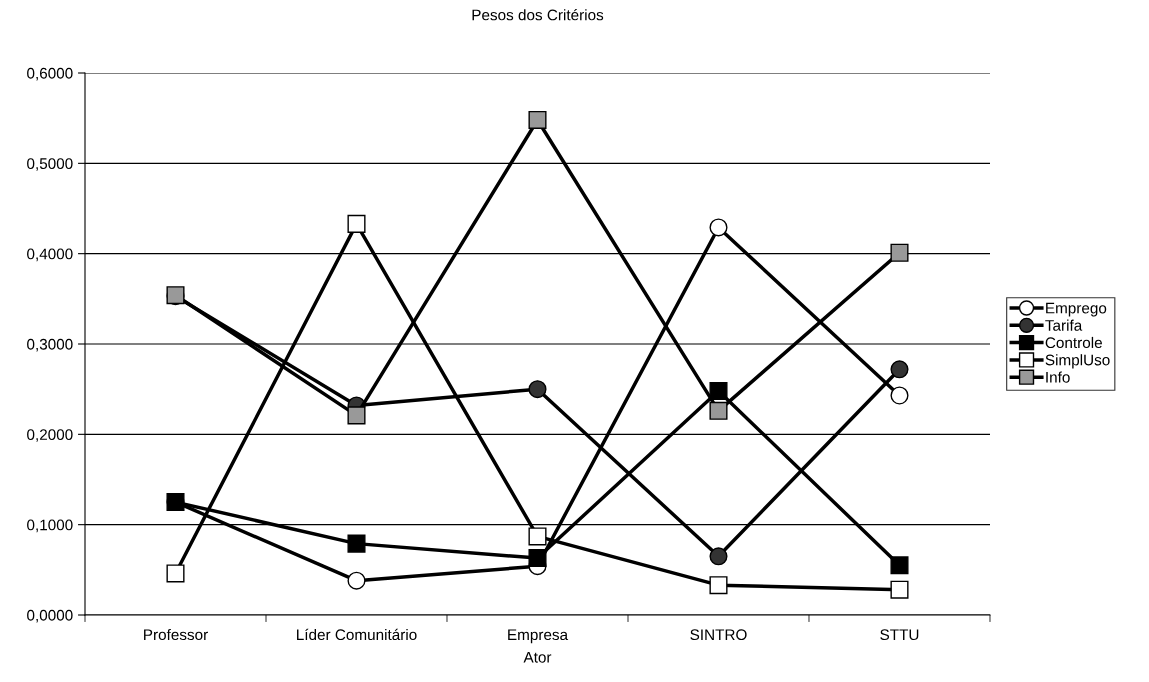  Describe the element at coordinates (718, 635) in the screenshot. I see `x-tick-label: SINTRO` at that location.